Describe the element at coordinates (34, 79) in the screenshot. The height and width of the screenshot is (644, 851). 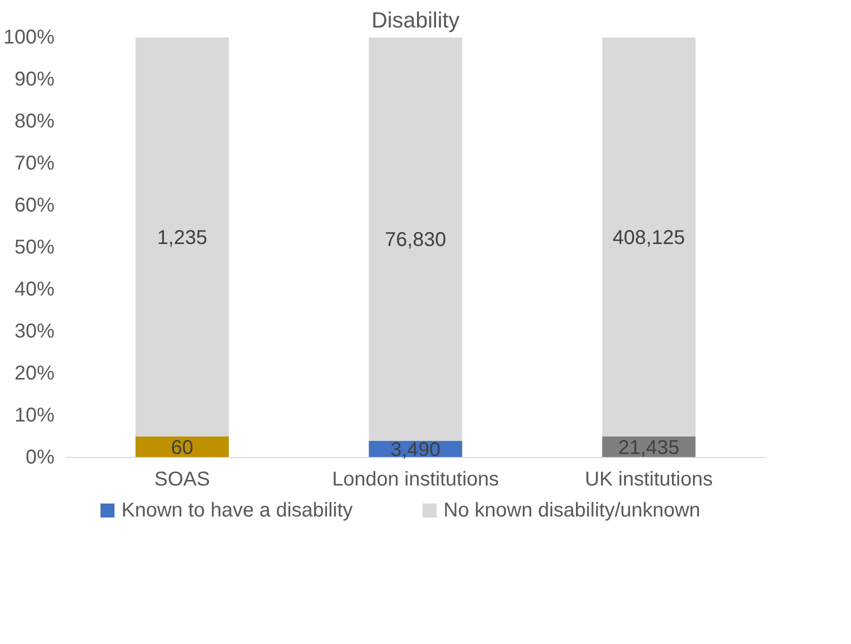
I see `y-tick-label: 90%` at that location.